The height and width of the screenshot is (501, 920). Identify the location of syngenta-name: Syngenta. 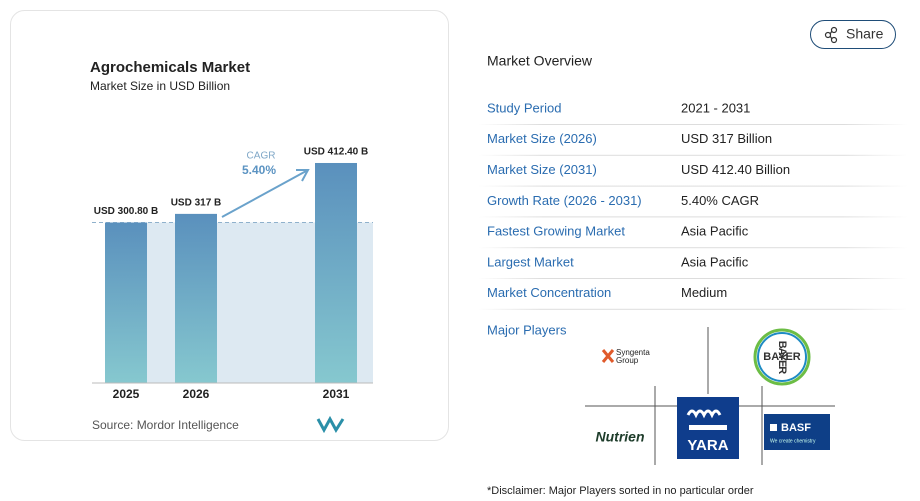
(633, 352).